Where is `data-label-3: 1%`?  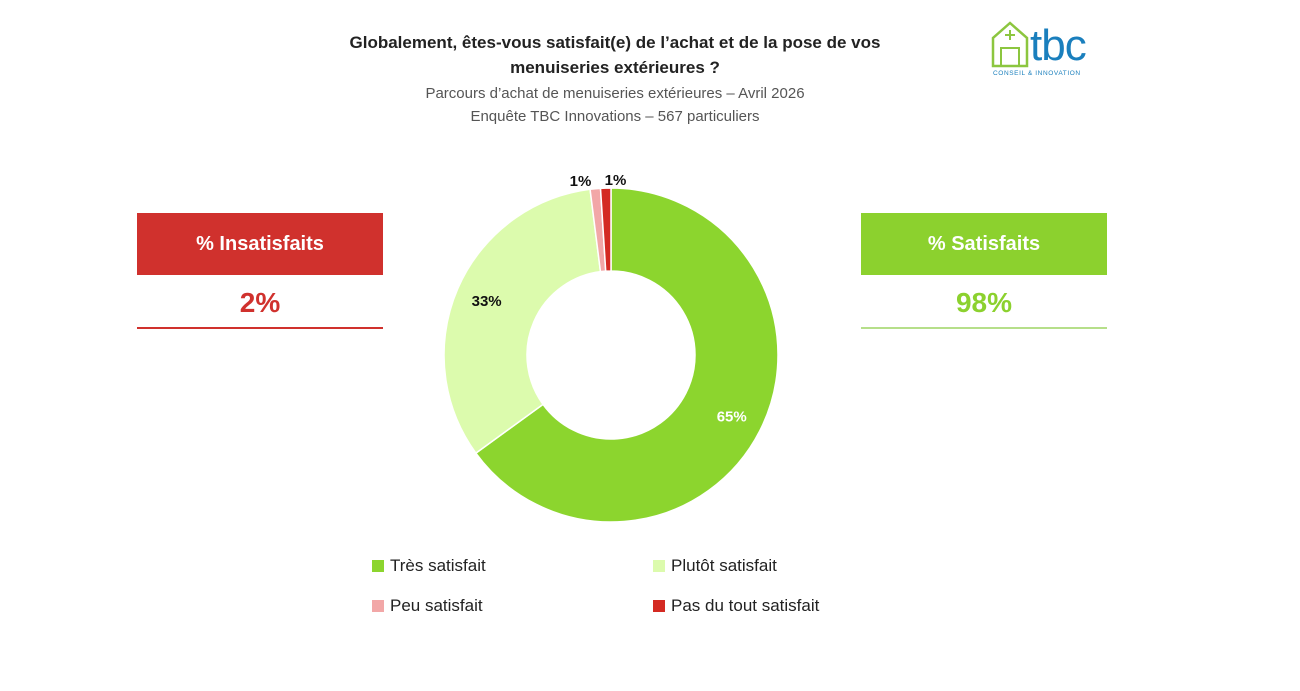 data-label-3: 1% is located at coordinates (616, 180).